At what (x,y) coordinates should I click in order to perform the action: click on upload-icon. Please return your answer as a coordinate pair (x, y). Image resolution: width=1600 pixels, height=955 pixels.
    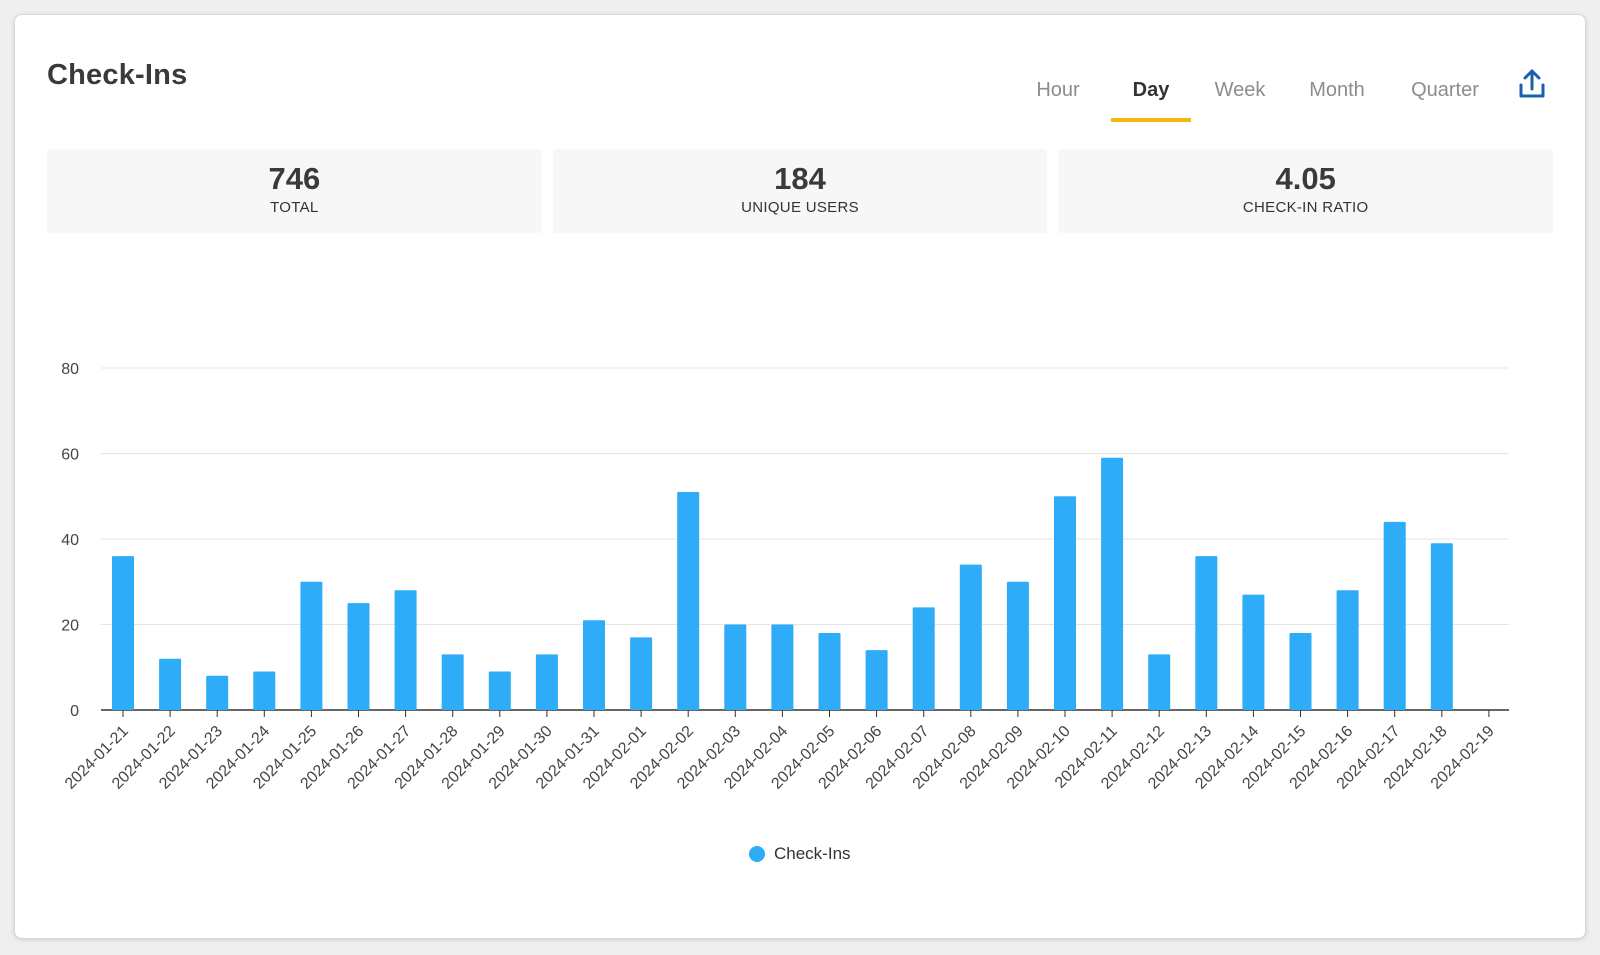
    Looking at the image, I should click on (1532, 83).